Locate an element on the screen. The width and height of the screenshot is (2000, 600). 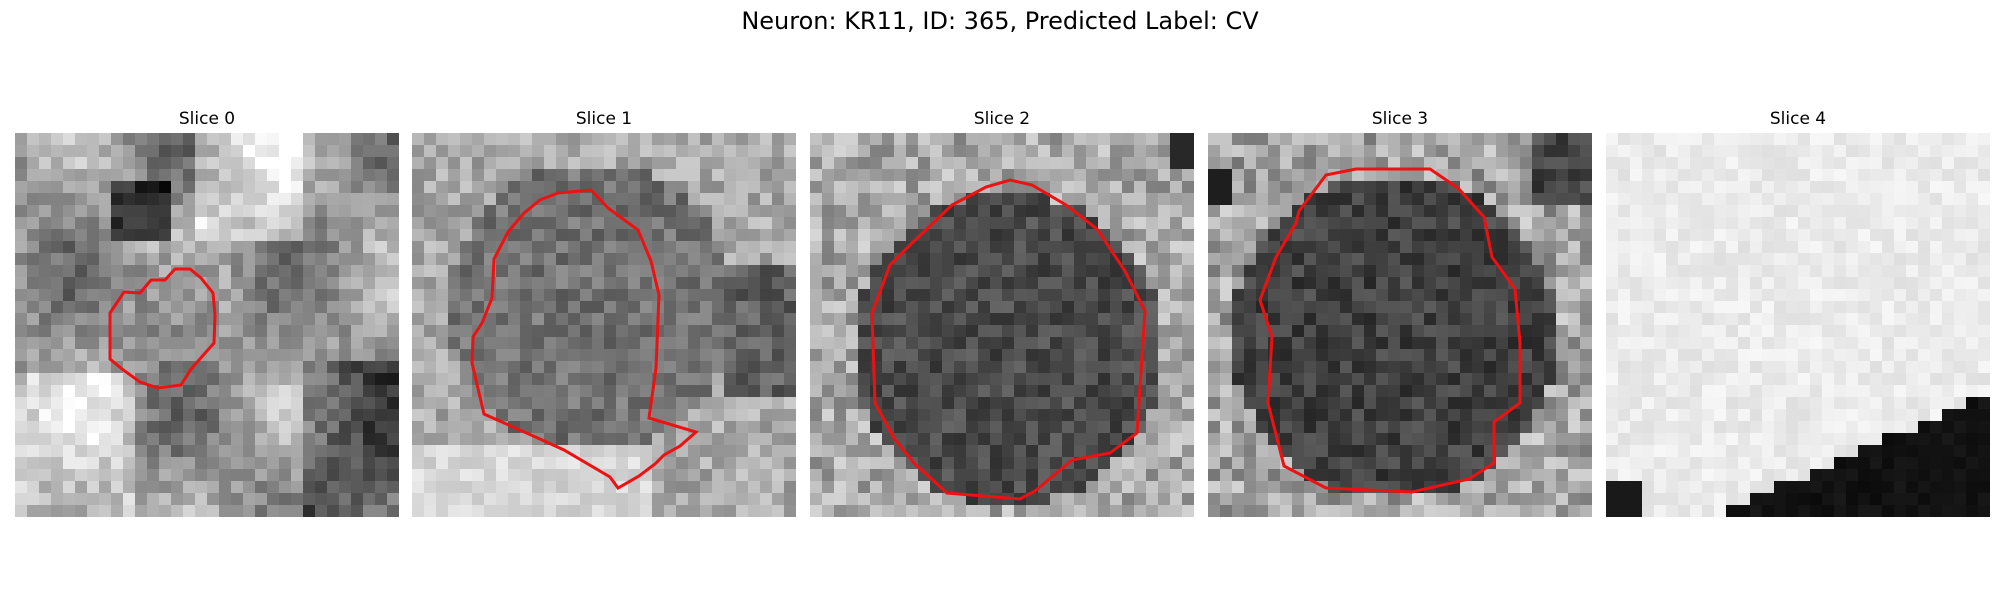
slice-panel-0: Slice 0 is located at coordinates (207, 312).